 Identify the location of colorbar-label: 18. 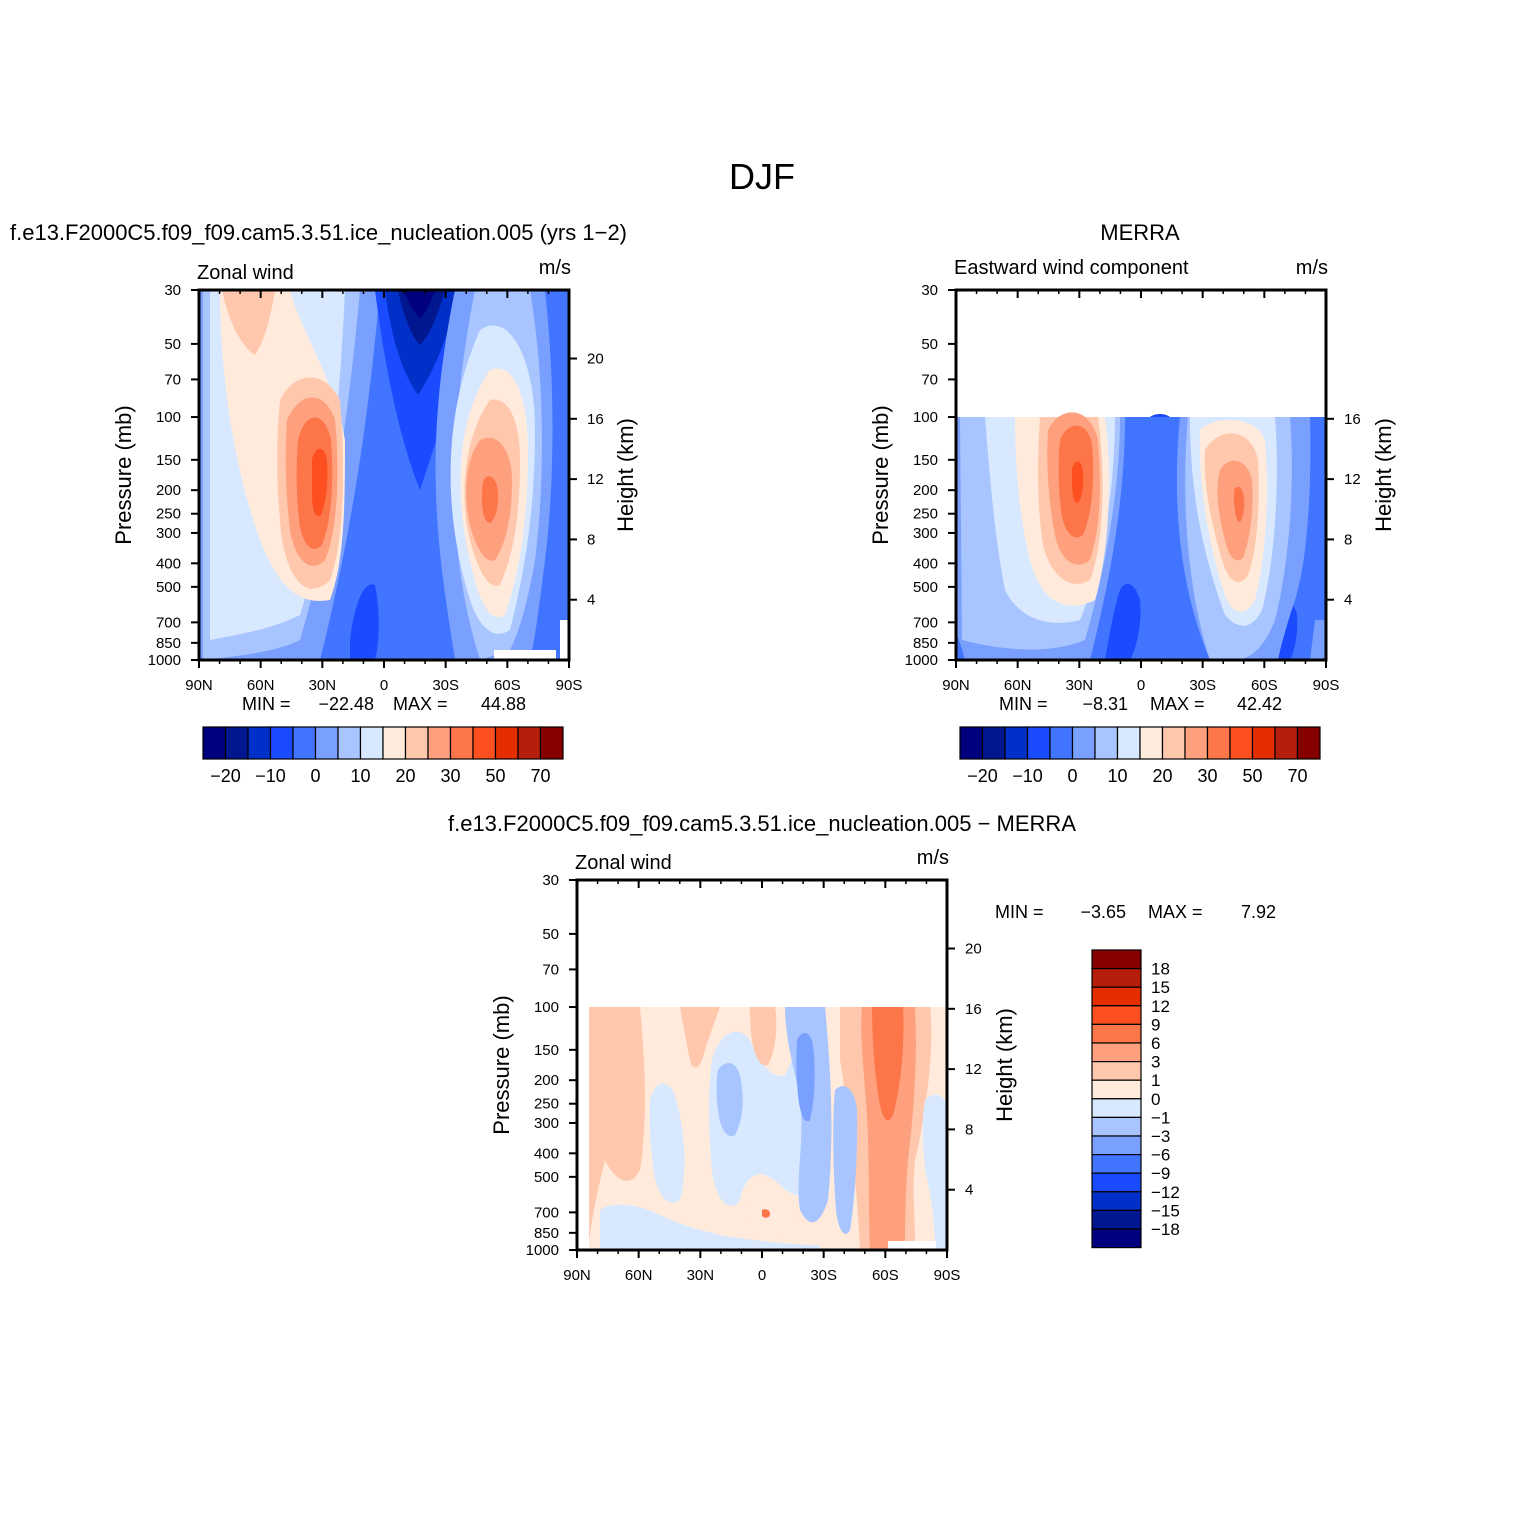
(1160, 969).